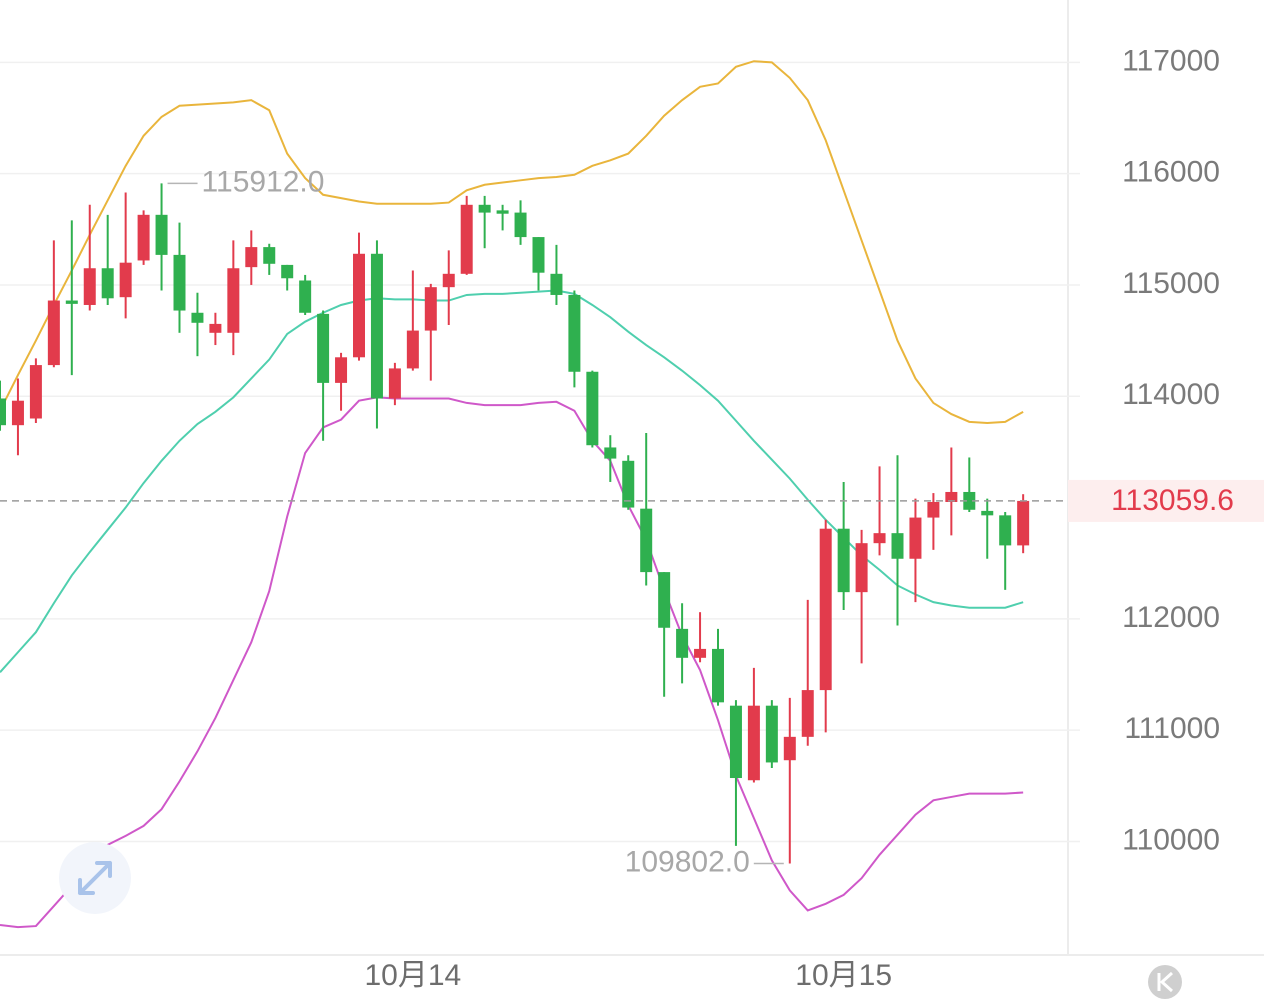 Image resolution: width=1264 pixels, height=1005 pixels. What do you see at coordinates (1171, 394) in the screenshot?
I see `y-tick-label: 114000` at bounding box center [1171, 394].